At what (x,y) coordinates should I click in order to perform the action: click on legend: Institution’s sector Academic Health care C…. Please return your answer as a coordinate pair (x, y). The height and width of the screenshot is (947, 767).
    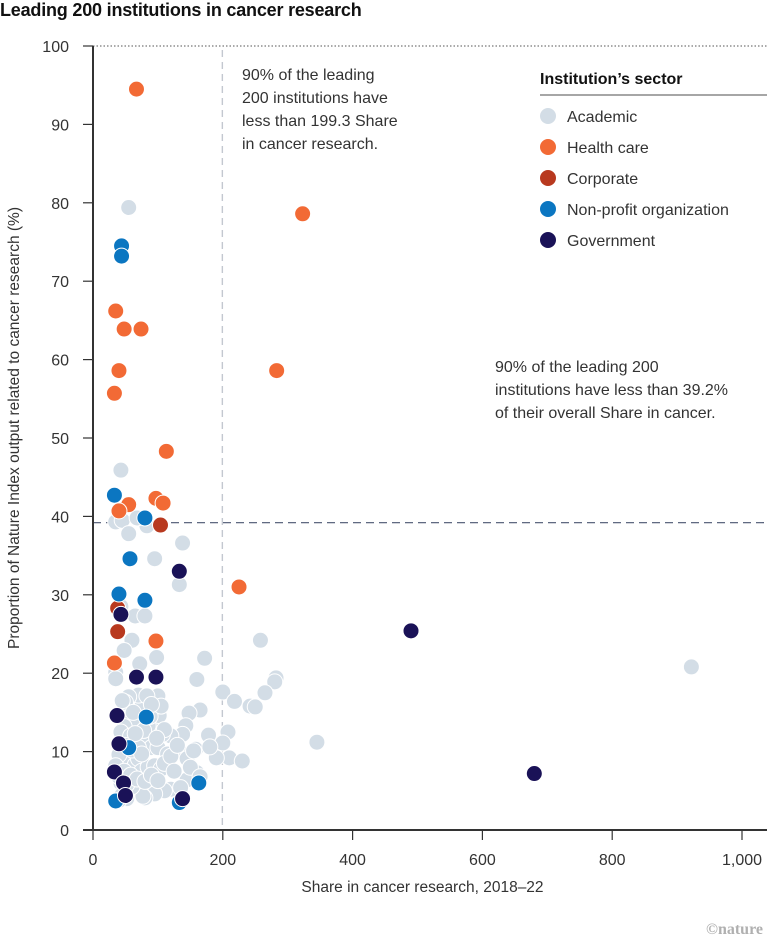
    Looking at the image, I should click on (653, 160).